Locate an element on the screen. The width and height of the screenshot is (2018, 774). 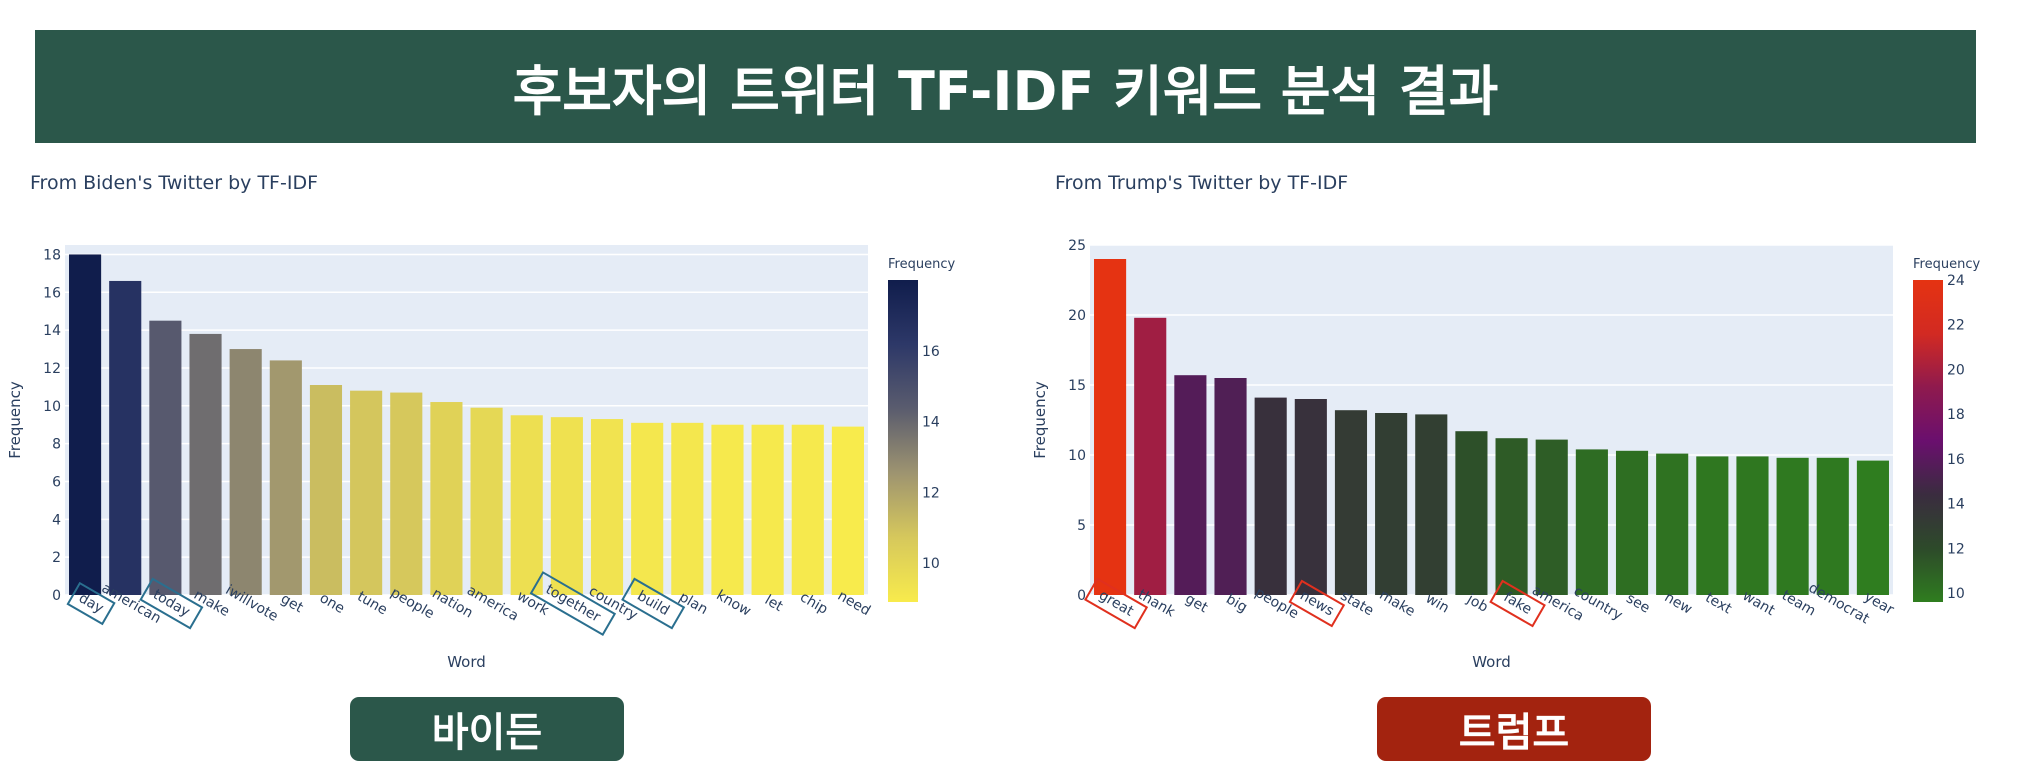
biden-bar-tune is located at coordinates (366, 492).